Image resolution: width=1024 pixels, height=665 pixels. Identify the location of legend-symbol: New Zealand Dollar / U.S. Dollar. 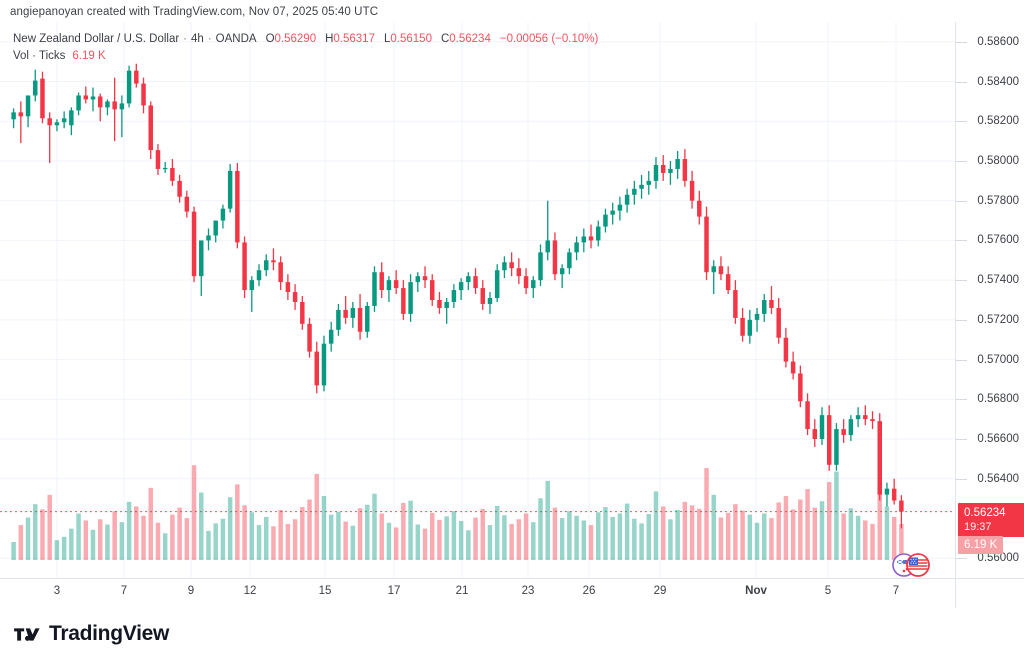
(96, 39).